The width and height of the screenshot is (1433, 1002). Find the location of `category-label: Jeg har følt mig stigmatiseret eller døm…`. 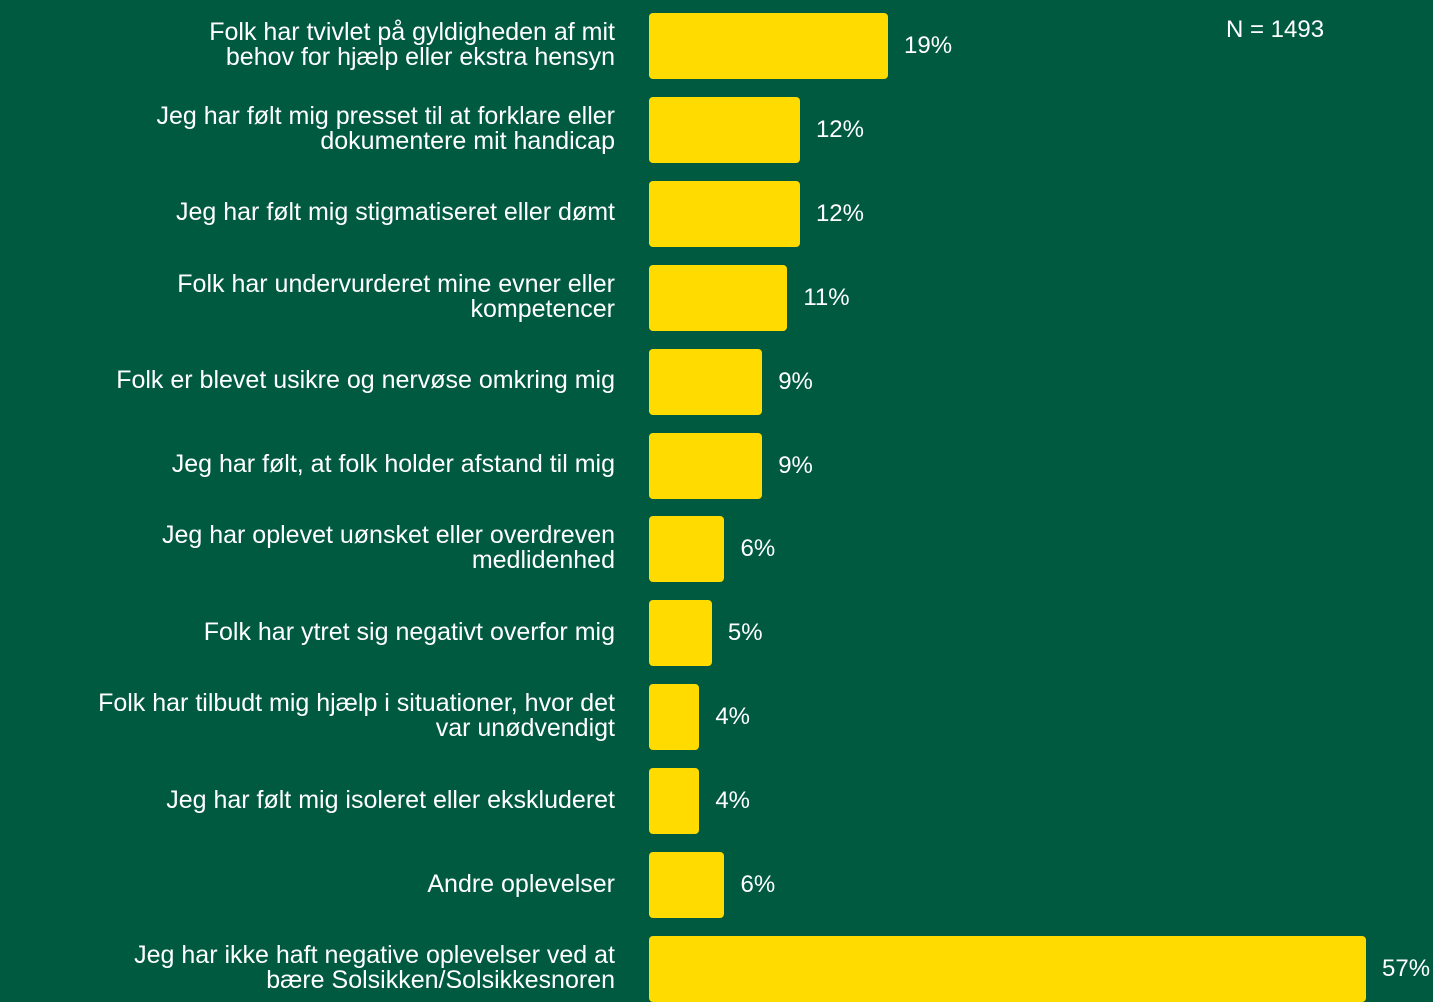

category-label: Jeg har følt mig stigmatiseret eller døm… is located at coordinates (395, 212).